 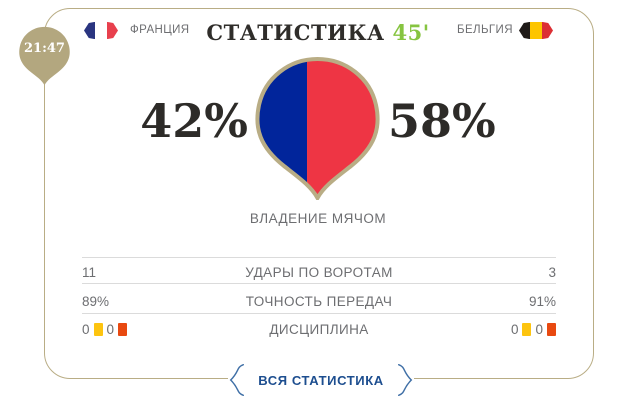 What do you see at coordinates (411, 32) in the screenshot?
I see `match-minute: 45'` at bounding box center [411, 32].